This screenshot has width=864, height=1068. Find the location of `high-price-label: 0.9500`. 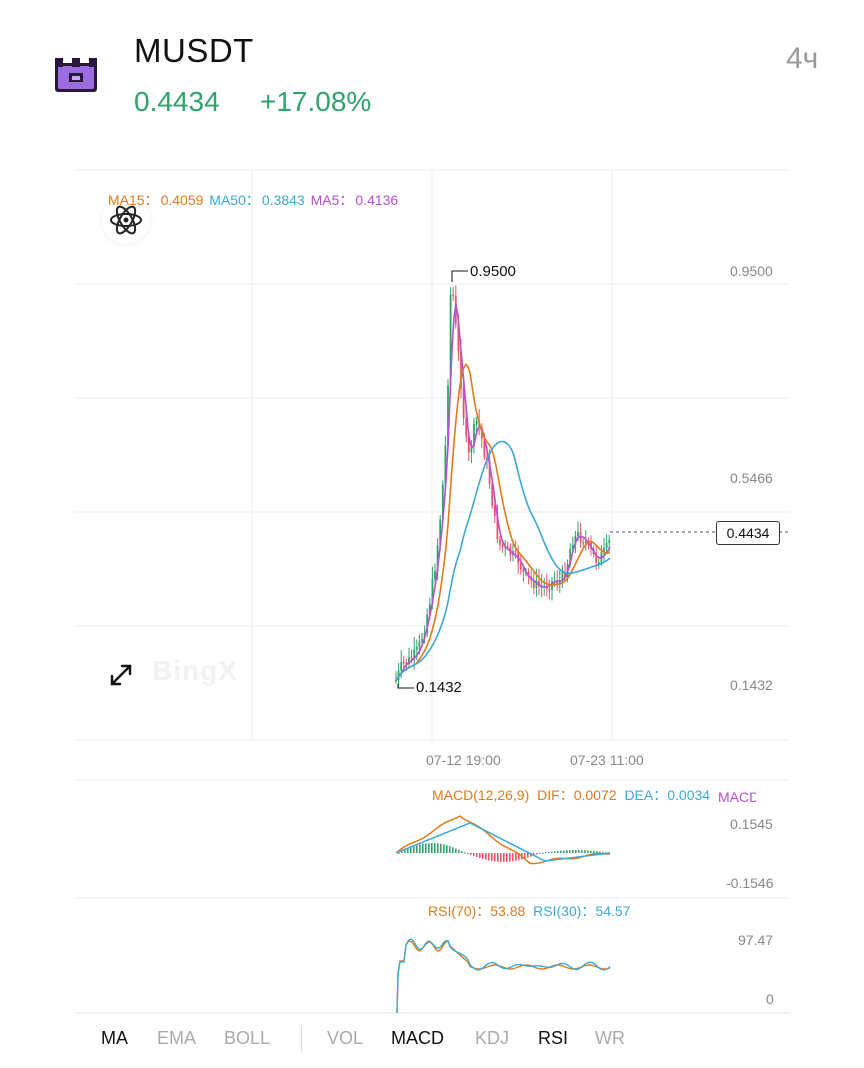

high-price-label: 0.9500 is located at coordinates (493, 271).